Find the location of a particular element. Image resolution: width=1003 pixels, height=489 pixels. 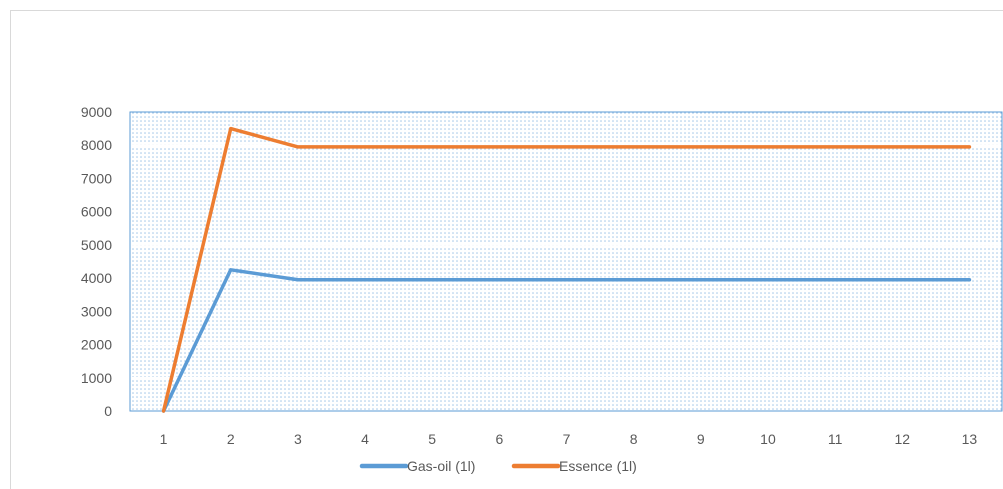

y-tick-label: 2000 is located at coordinates (96, 345).